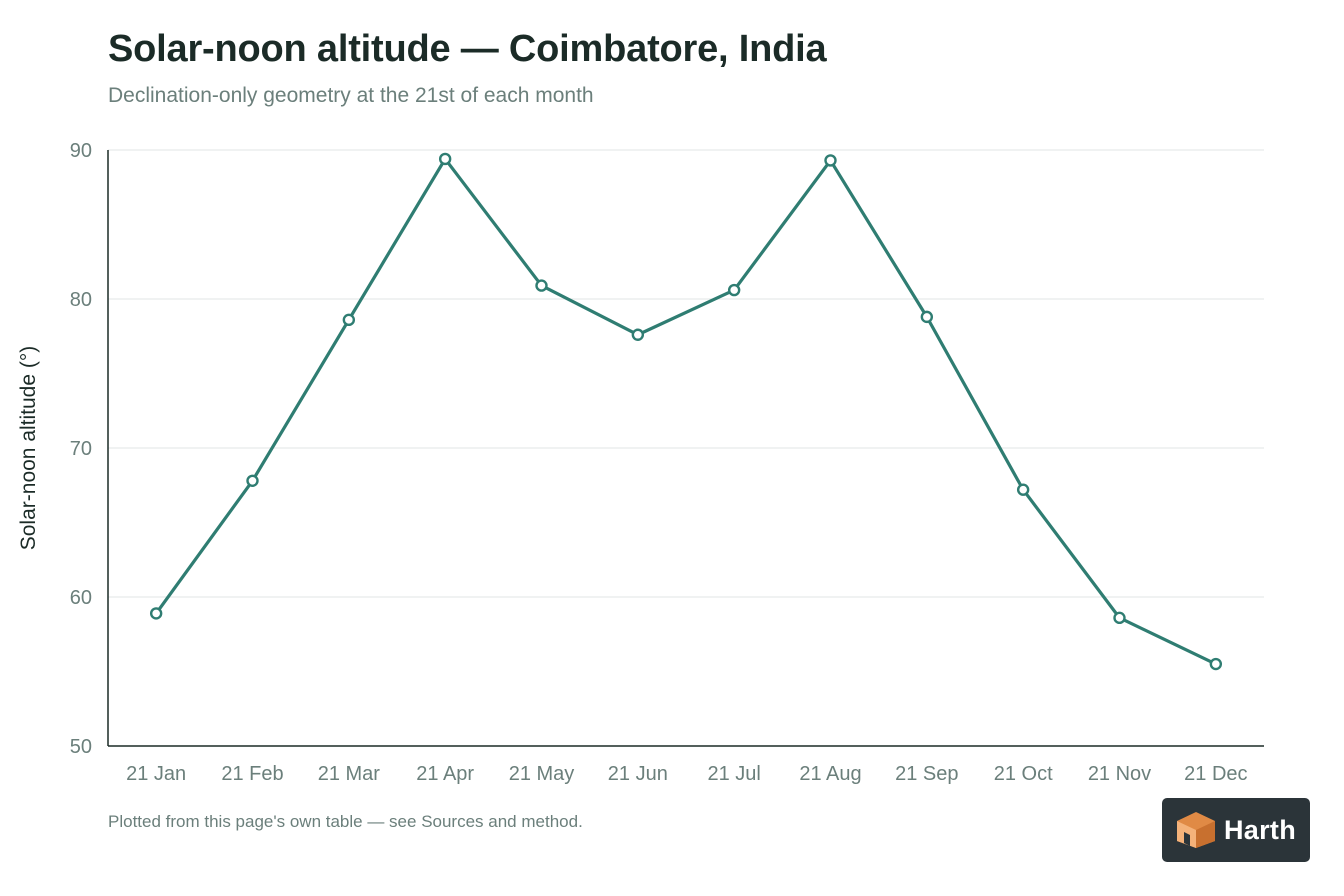  What do you see at coordinates (156, 613) in the screenshot?
I see `data-point-21-jan` at bounding box center [156, 613].